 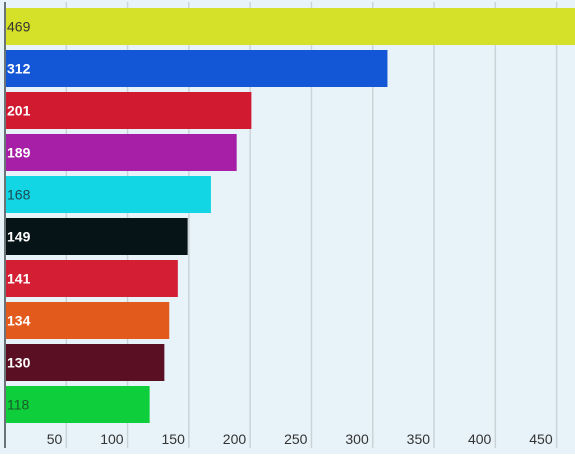 I want to click on x-tick-label-4: 250, so click(x=296, y=439).